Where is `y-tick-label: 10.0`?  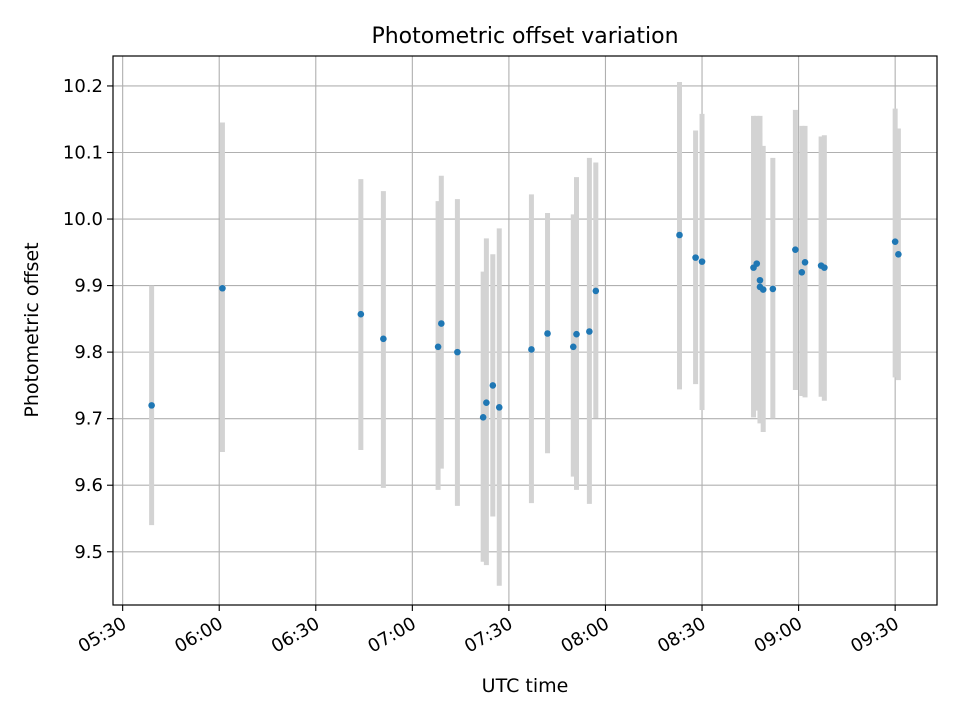
y-tick-label: 10.0 is located at coordinates (83, 219).